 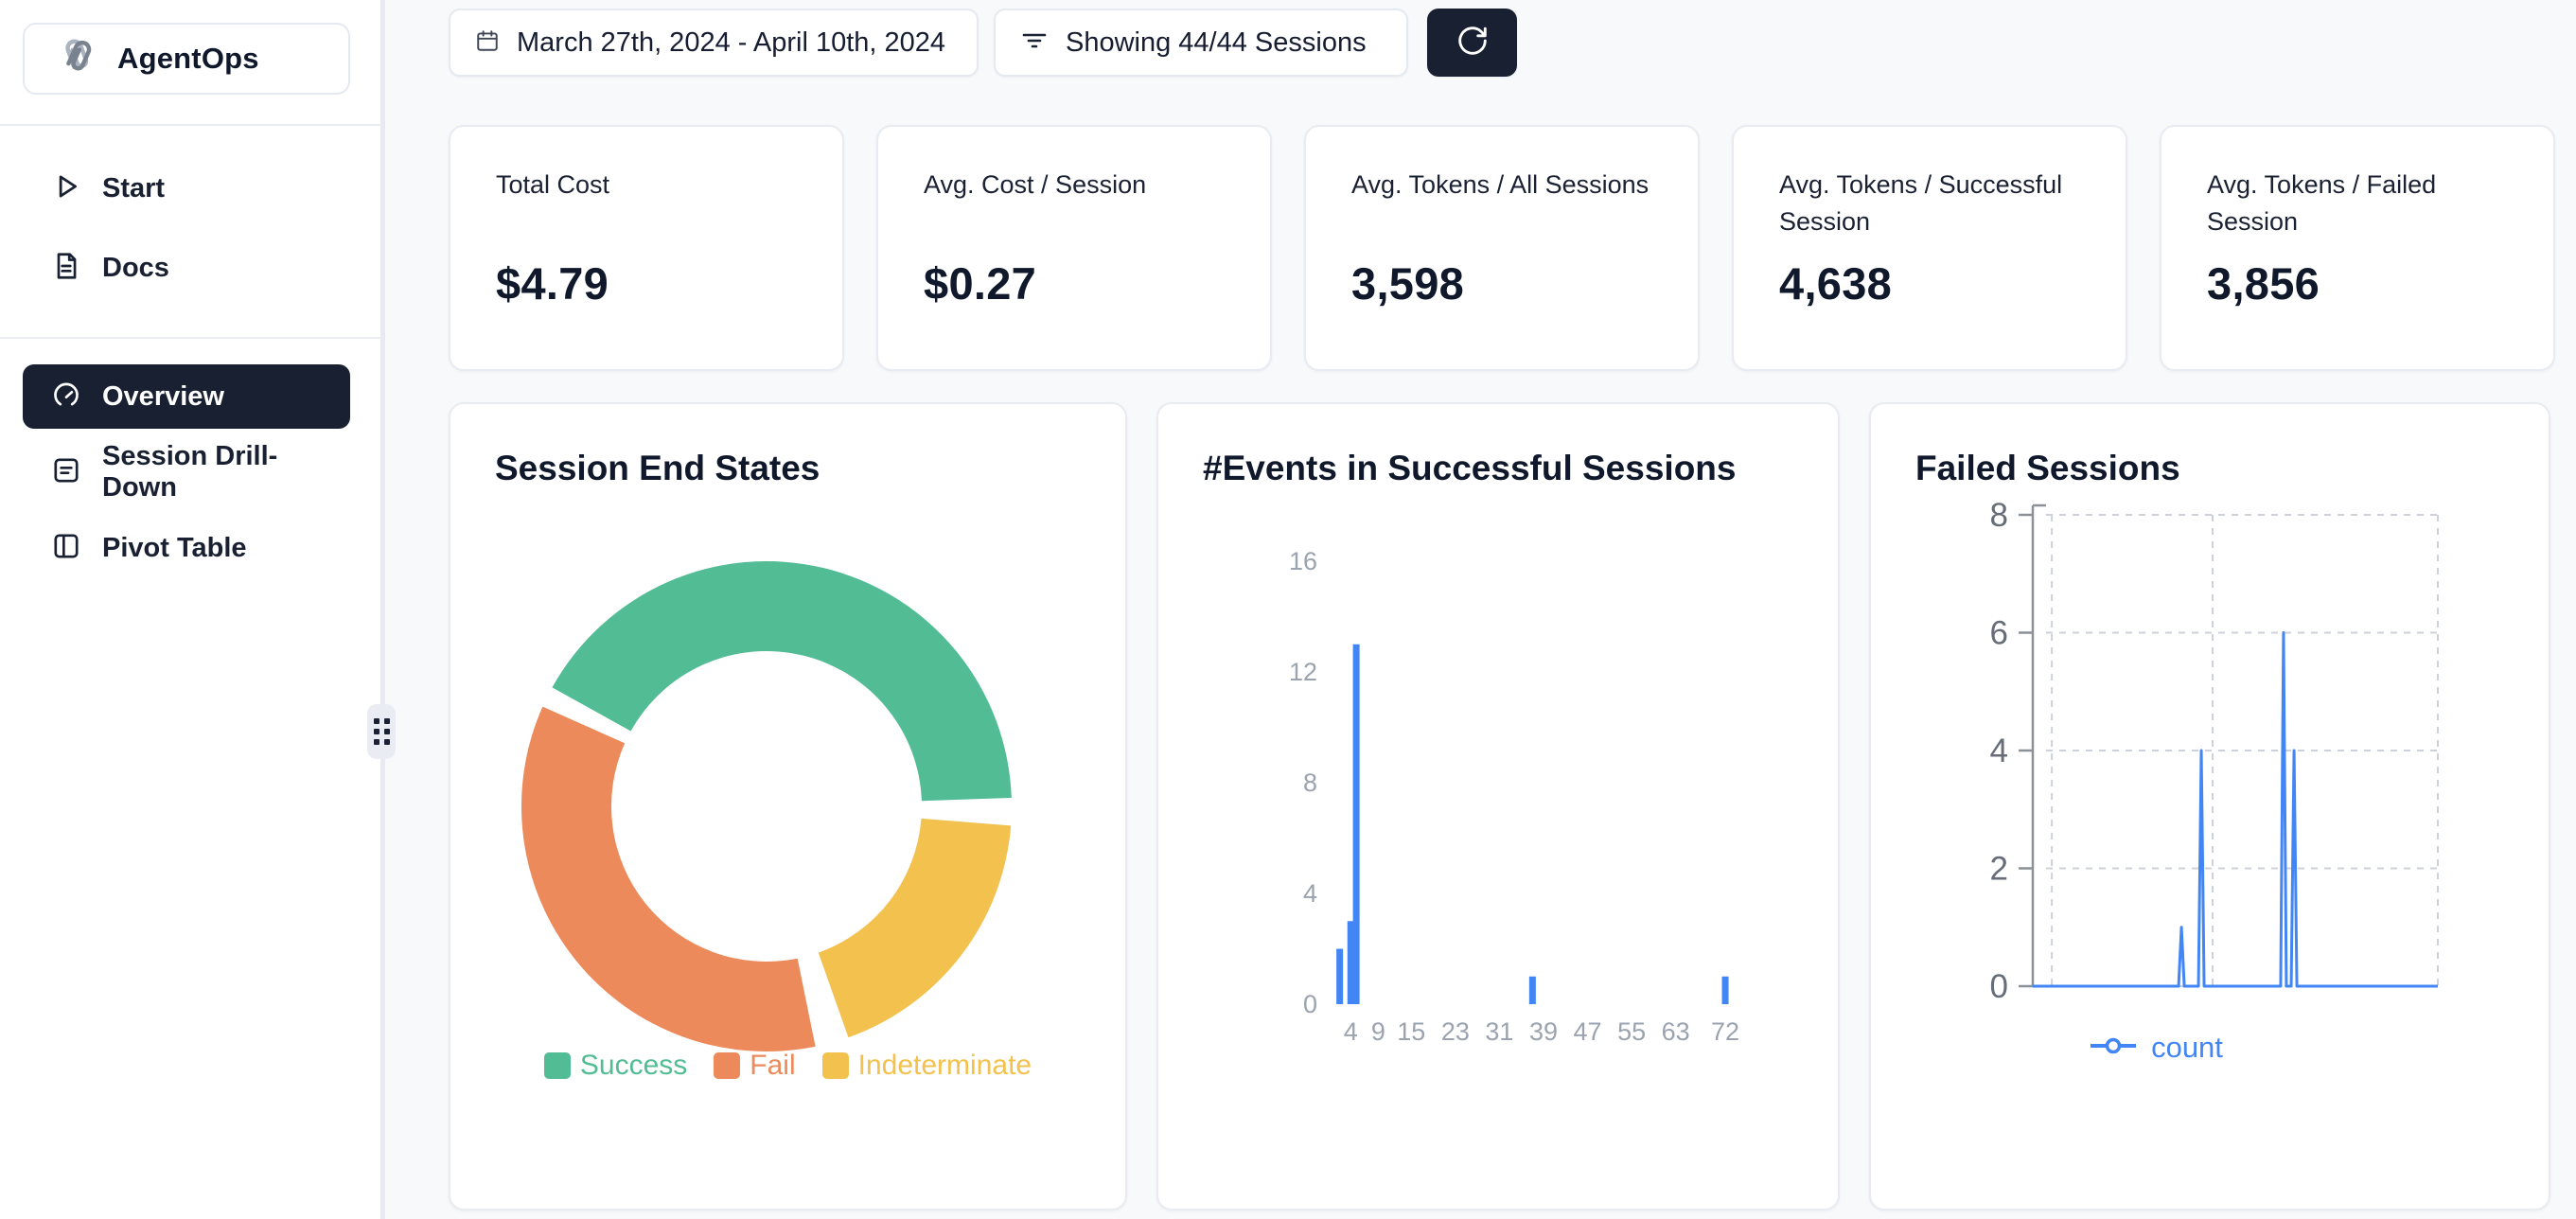 What do you see at coordinates (2047, 468) in the screenshot?
I see `chart-title: Failed Sessions` at bounding box center [2047, 468].